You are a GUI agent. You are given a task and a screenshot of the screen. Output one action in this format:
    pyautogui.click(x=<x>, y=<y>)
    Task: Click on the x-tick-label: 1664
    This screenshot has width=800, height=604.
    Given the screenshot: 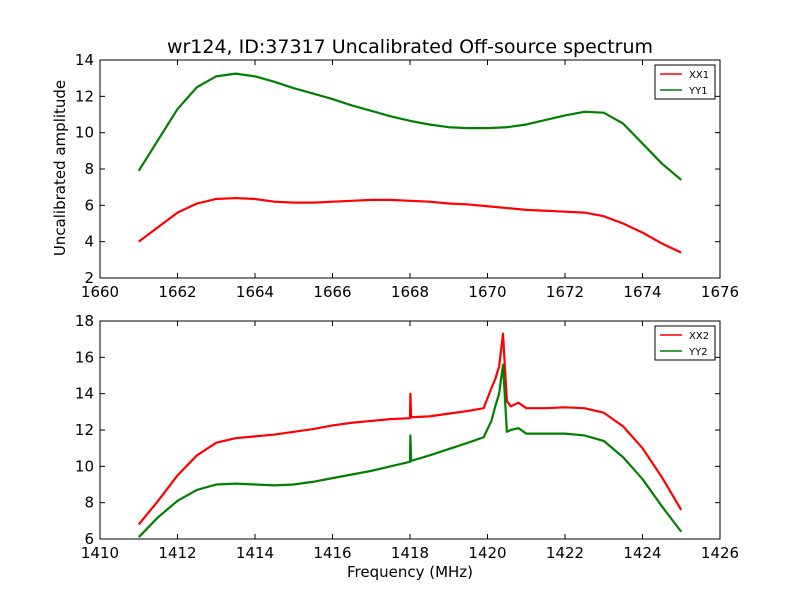 What is the action you would take?
    pyautogui.click(x=255, y=292)
    